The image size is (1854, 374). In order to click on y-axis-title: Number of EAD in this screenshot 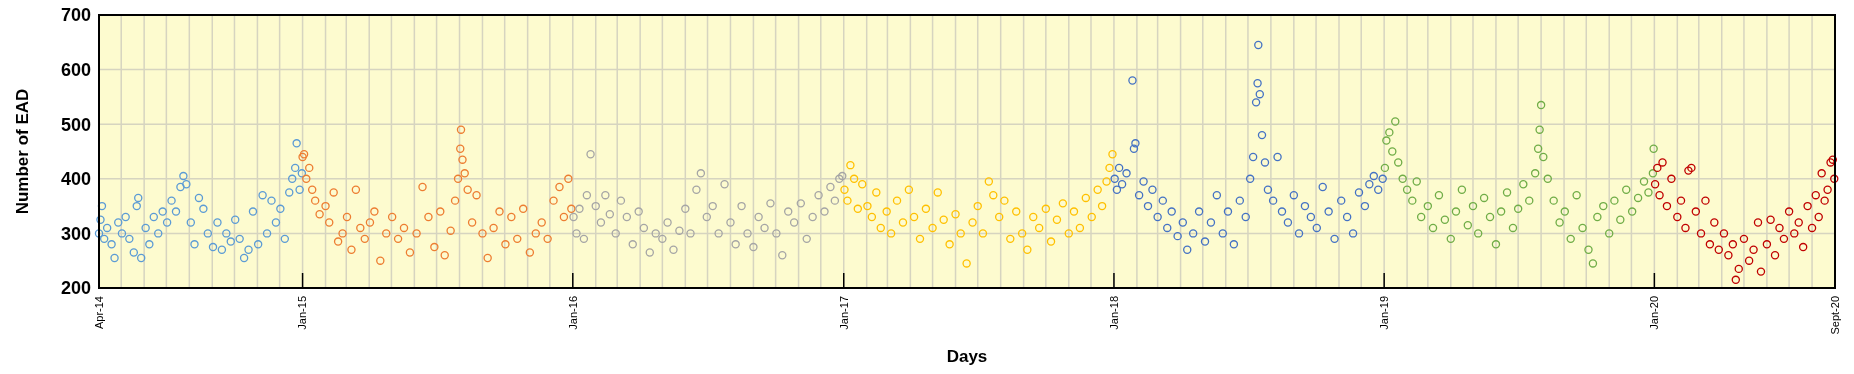, I will do `click(22, 151)`.